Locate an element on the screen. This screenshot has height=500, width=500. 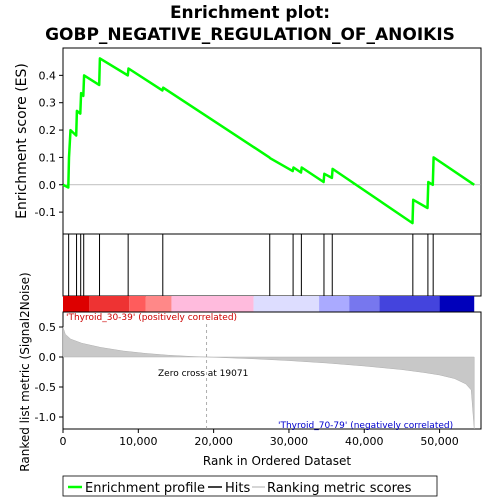
x-tick-label: 0 is located at coordinates (63, 441).